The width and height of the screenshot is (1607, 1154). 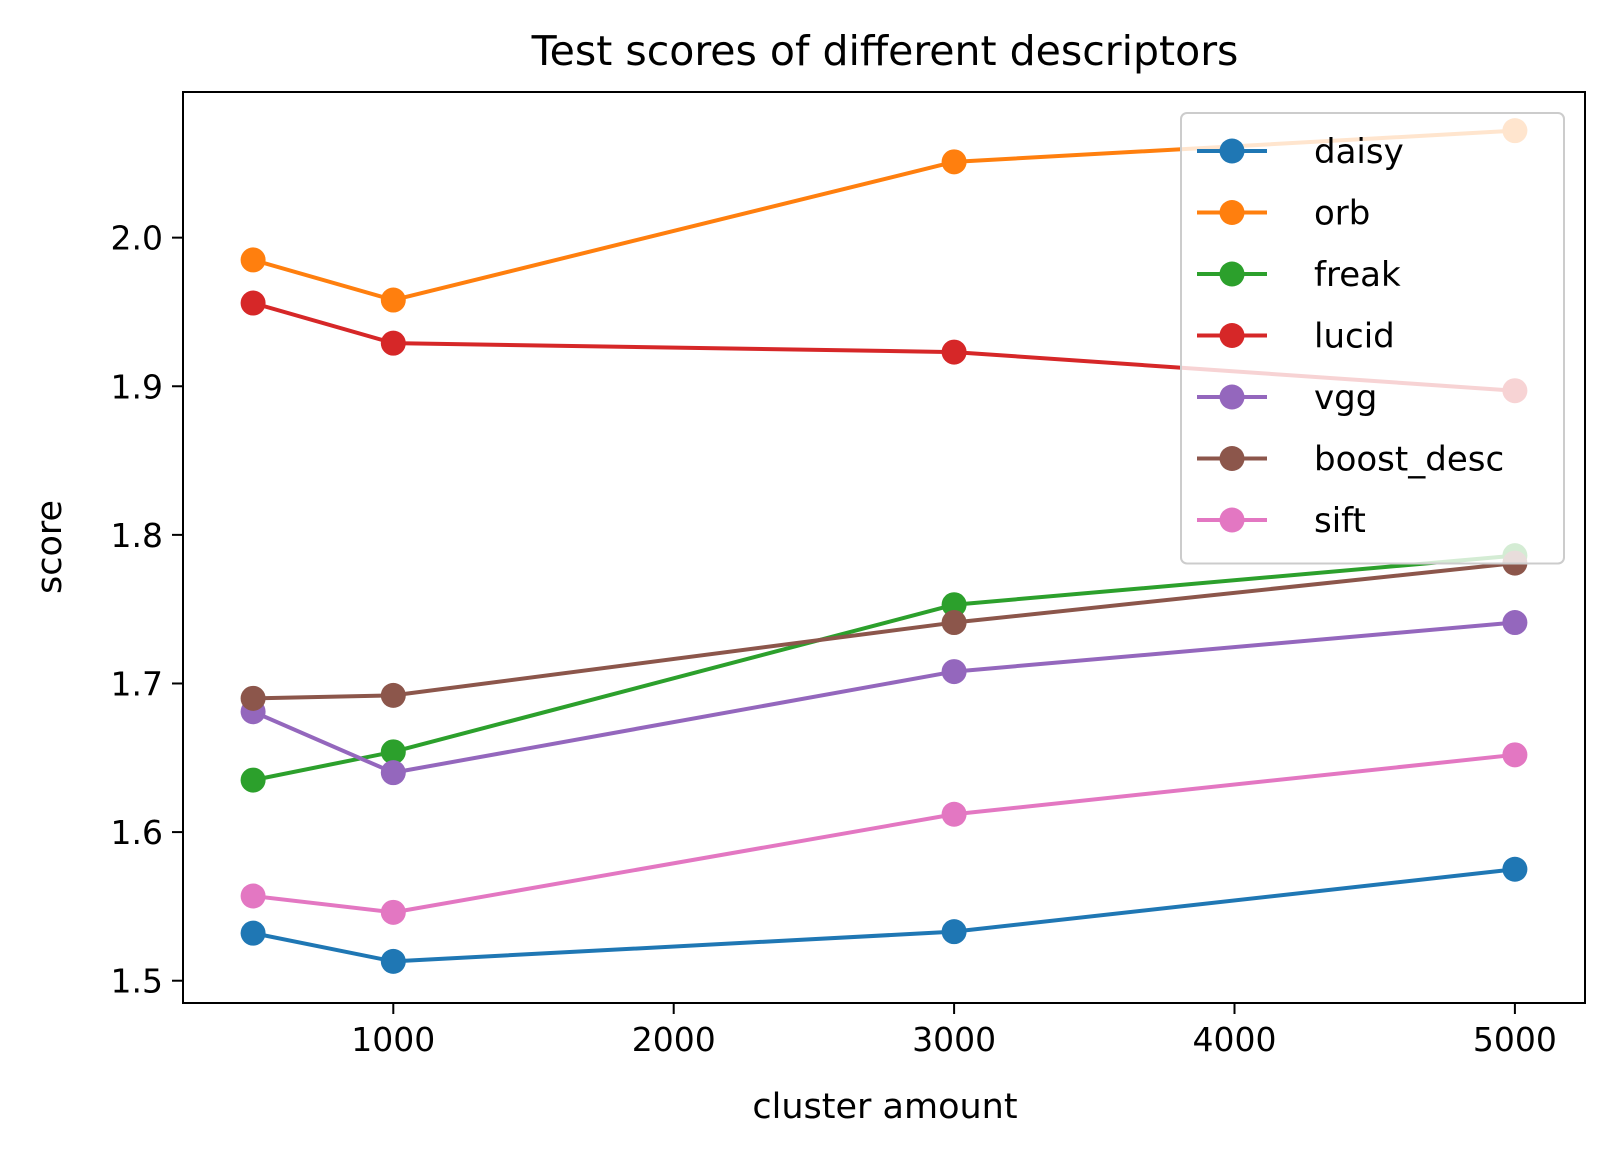 What do you see at coordinates (1300, 152) in the screenshot?
I see `legend-item-daisy: daisy` at bounding box center [1300, 152].